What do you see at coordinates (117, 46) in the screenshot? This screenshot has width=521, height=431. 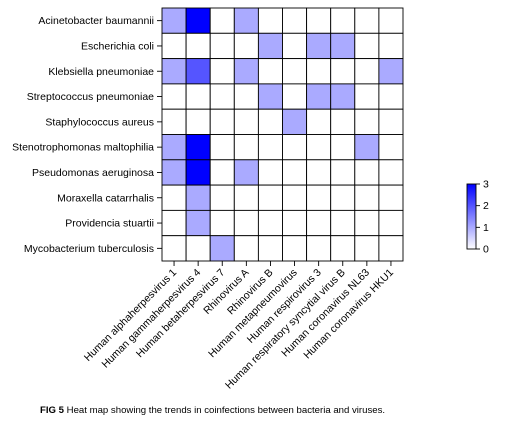 I see `row-label: Escherichia coli` at bounding box center [117, 46].